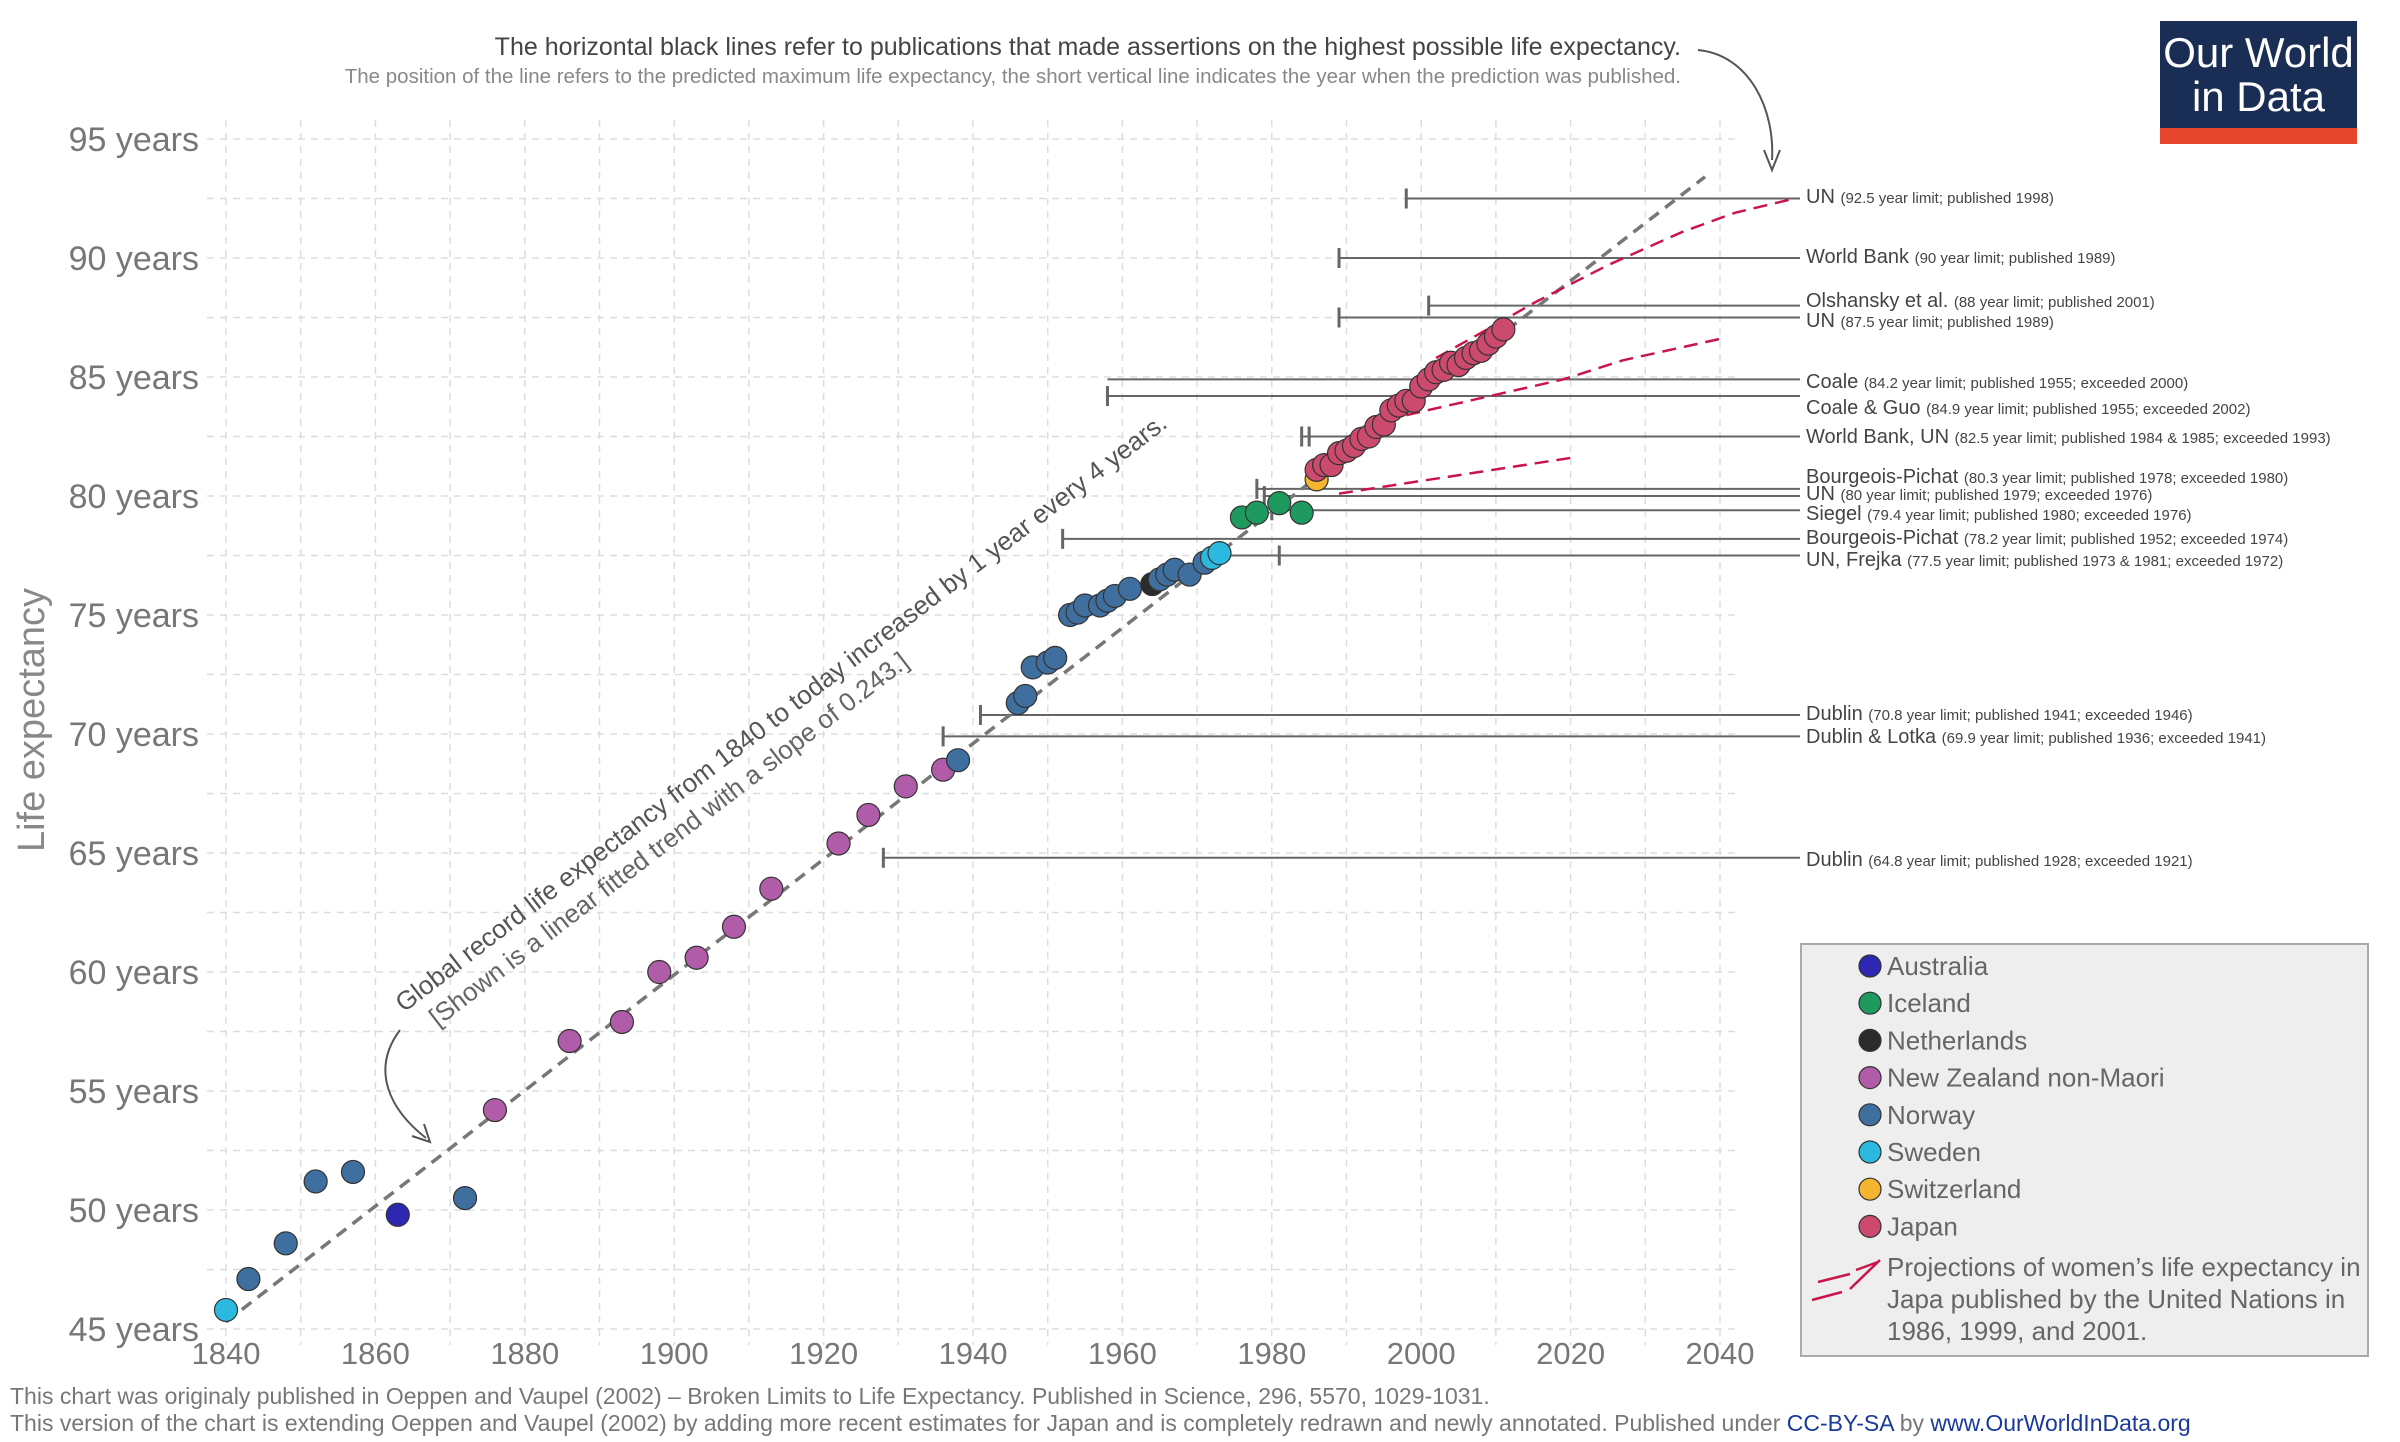 Image resolution: width=2400 pixels, height=1442 pixels. What do you see at coordinates (2258, 136) in the screenshot?
I see `logo-bar` at bounding box center [2258, 136].